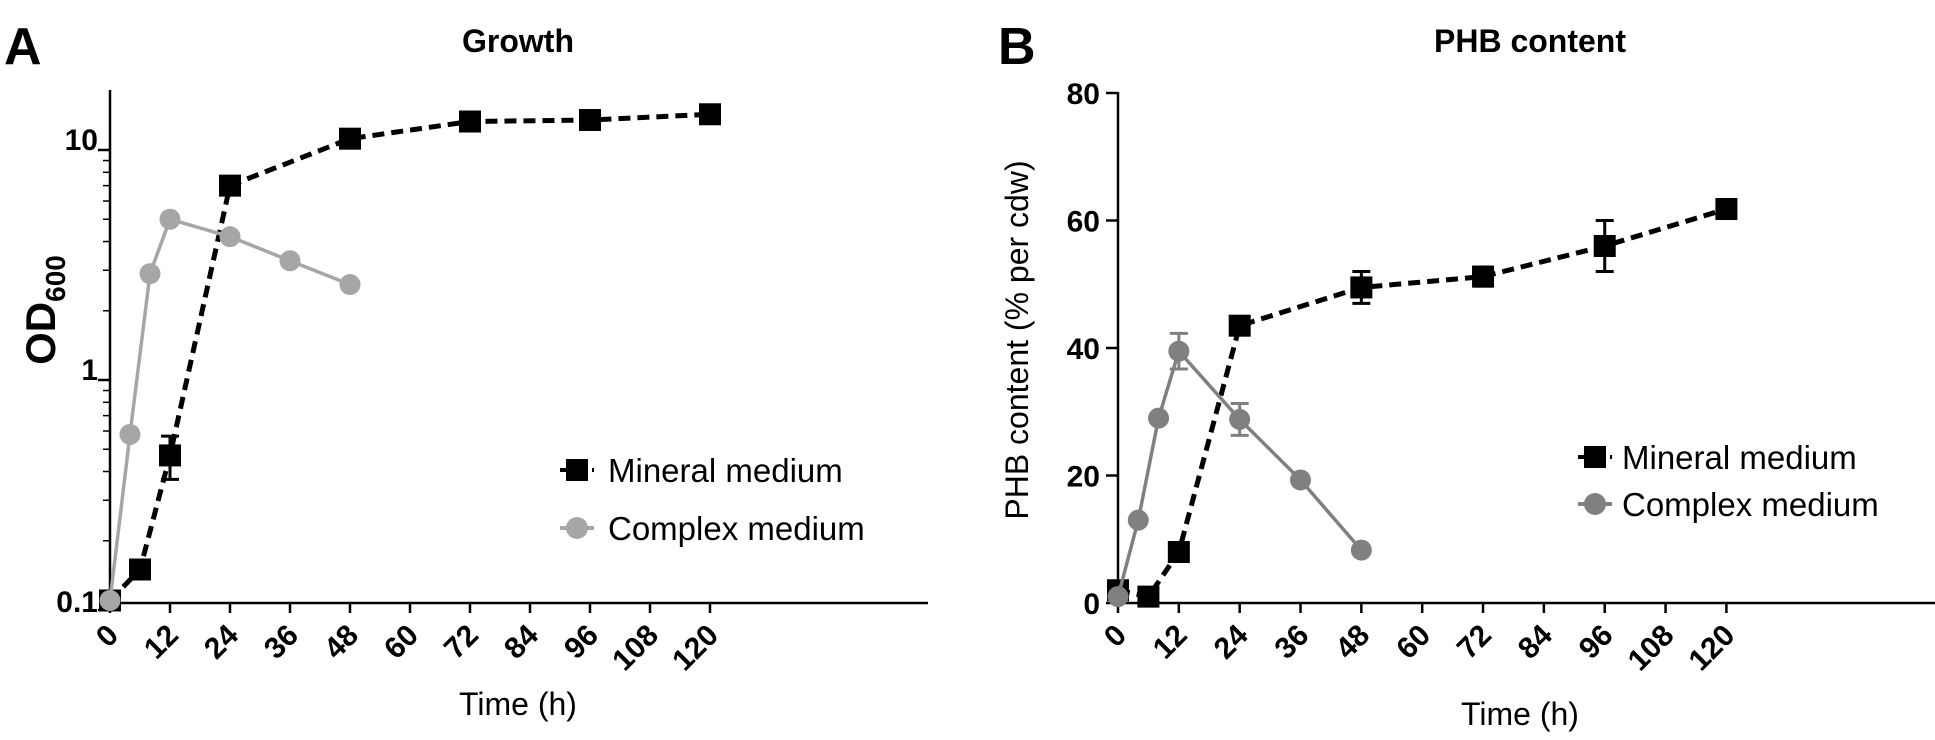 The width and height of the screenshot is (1935, 740). What do you see at coordinates (1520, 714) in the screenshot?
I see `x-axis-title-b: Time (h)` at bounding box center [1520, 714].